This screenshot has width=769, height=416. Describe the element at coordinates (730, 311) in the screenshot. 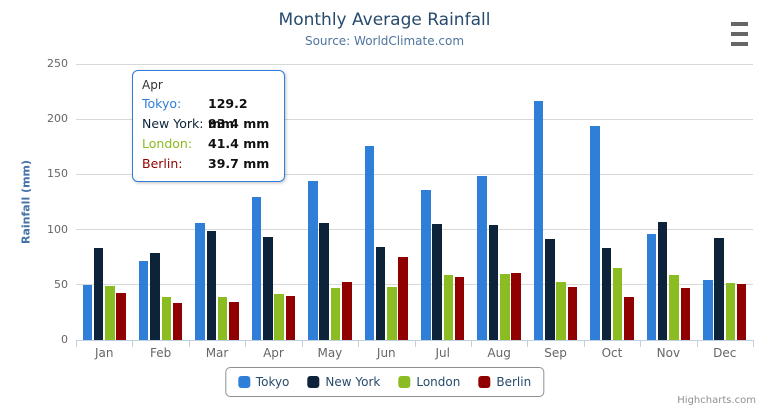

I see `bar-london-dec` at that location.